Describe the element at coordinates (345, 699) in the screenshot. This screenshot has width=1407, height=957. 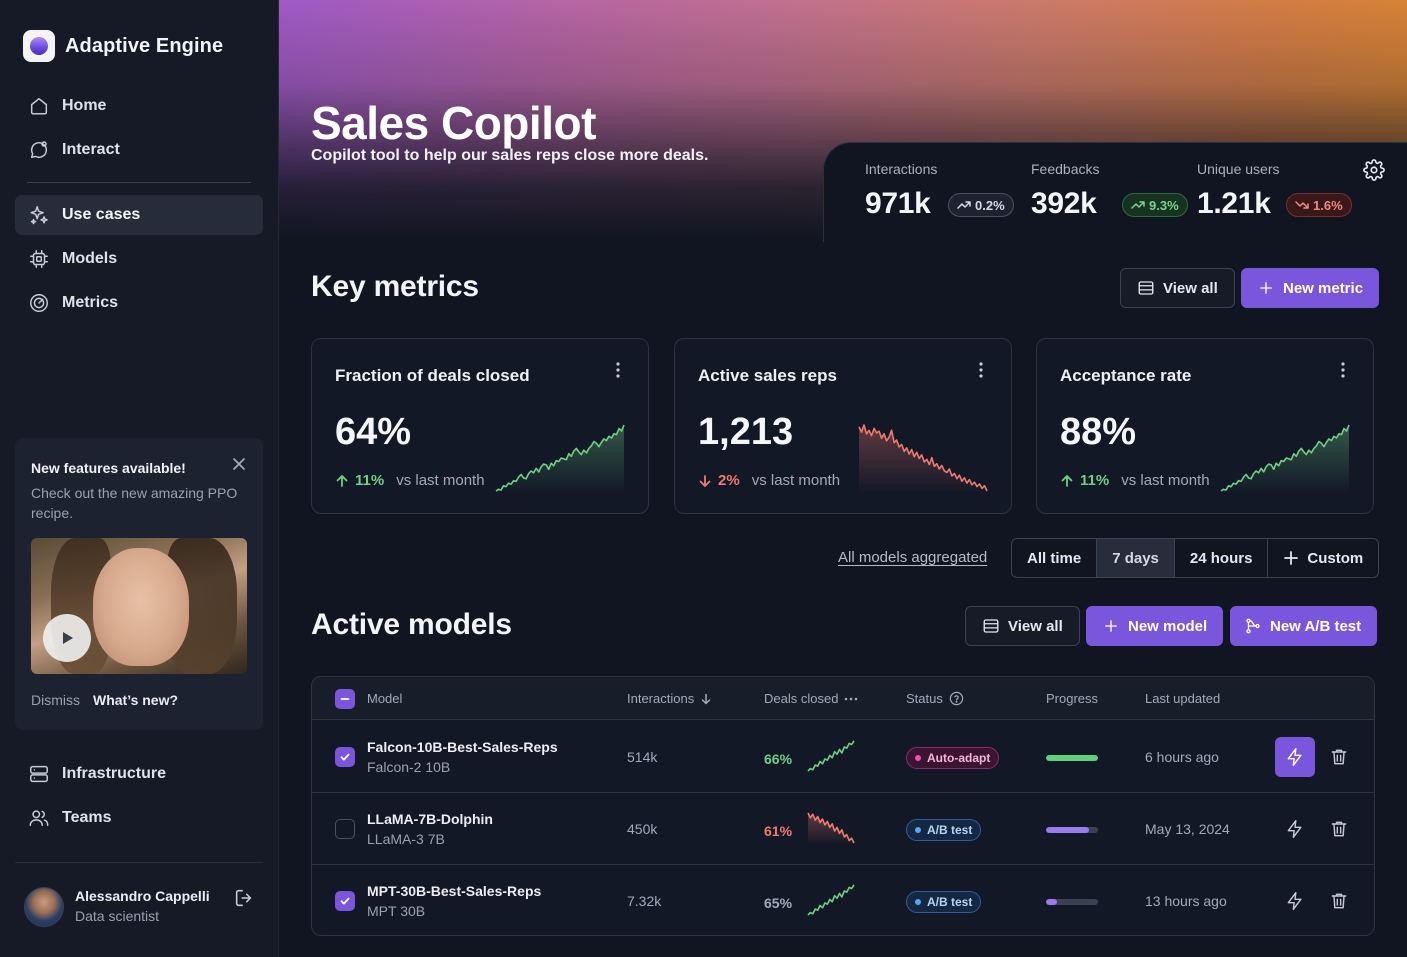
I see `select-all-checkbox` at that location.